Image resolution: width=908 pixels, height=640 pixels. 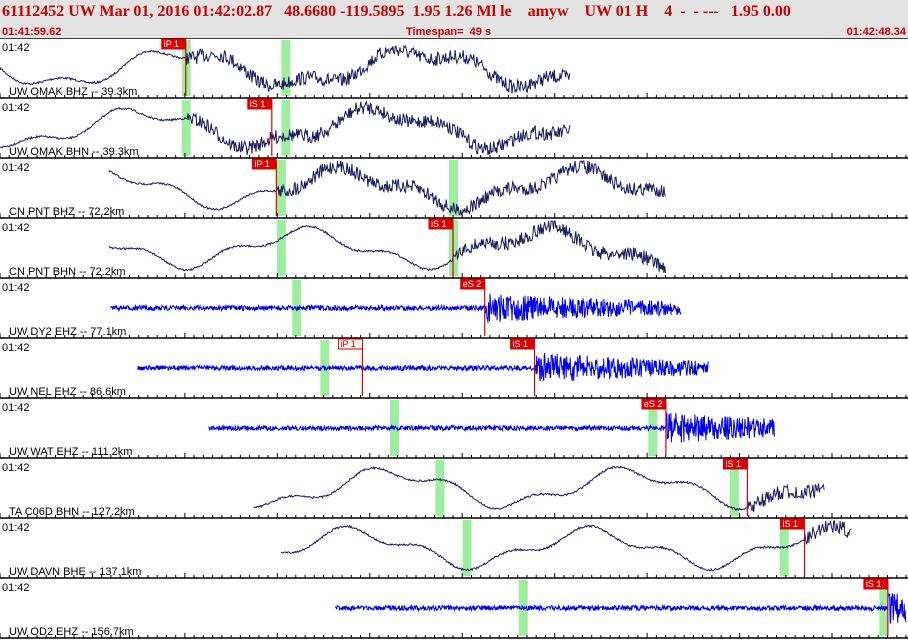 What do you see at coordinates (72, 512) in the screenshot?
I see `trace-station-label: TA C06D BHN -- 127.2km` at bounding box center [72, 512].